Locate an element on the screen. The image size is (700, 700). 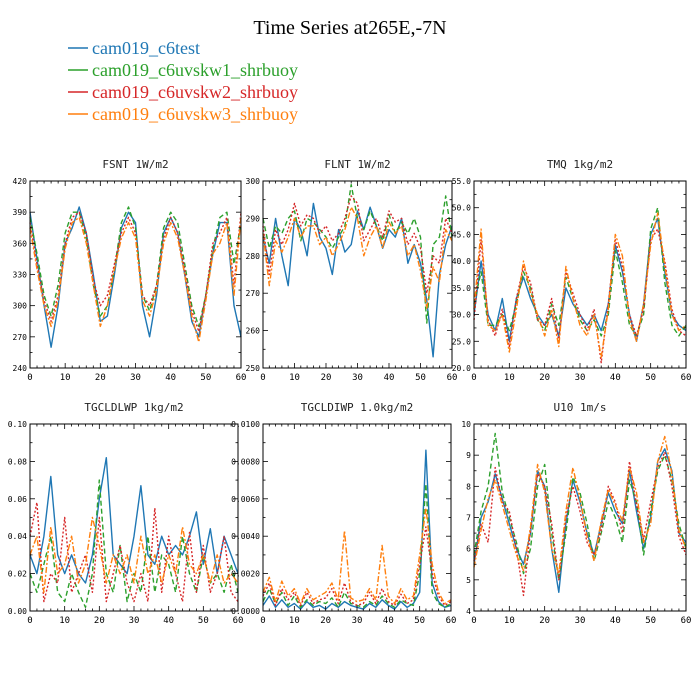
panel-title: FSNT 1W/m2 is located at coordinates (135, 164).